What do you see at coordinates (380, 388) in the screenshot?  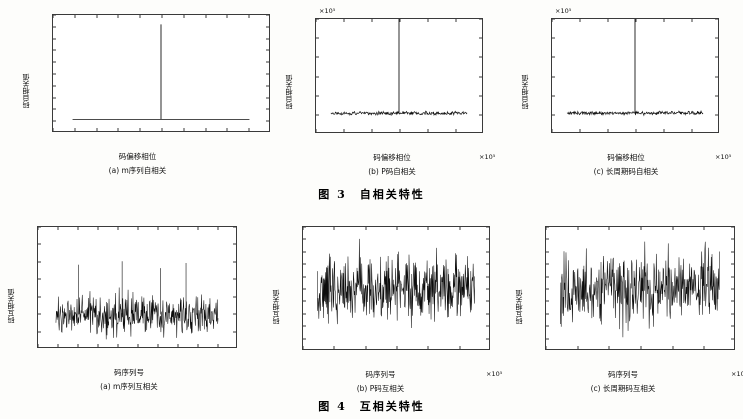 I see `subcaption-fig4b: (b) P码互相关` at bounding box center [380, 388].